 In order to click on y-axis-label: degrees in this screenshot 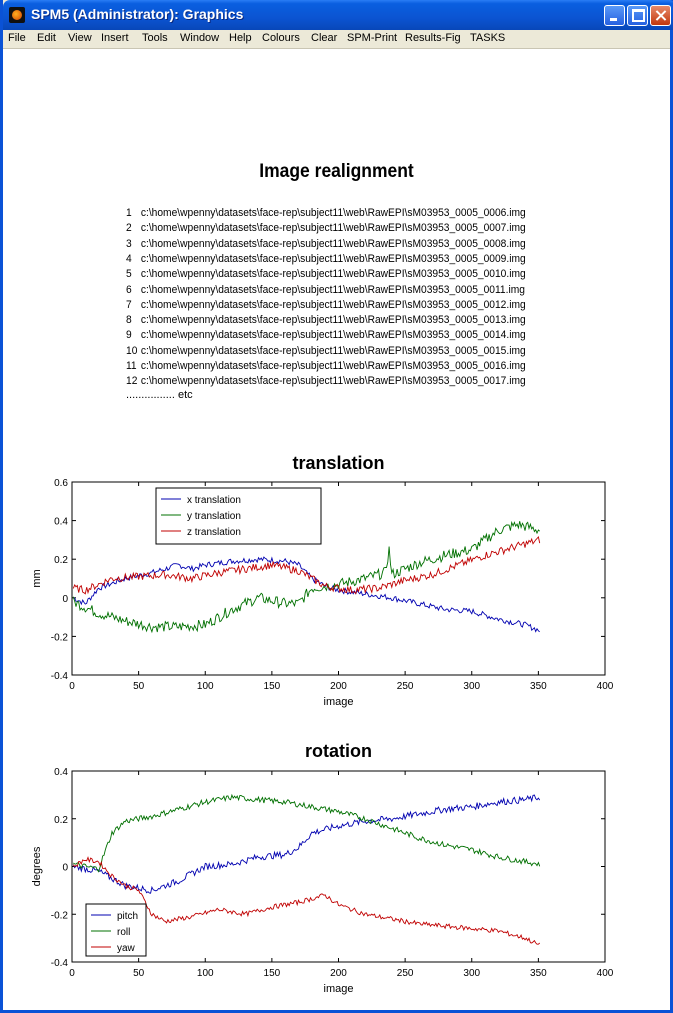, I will do `click(37, 866)`.